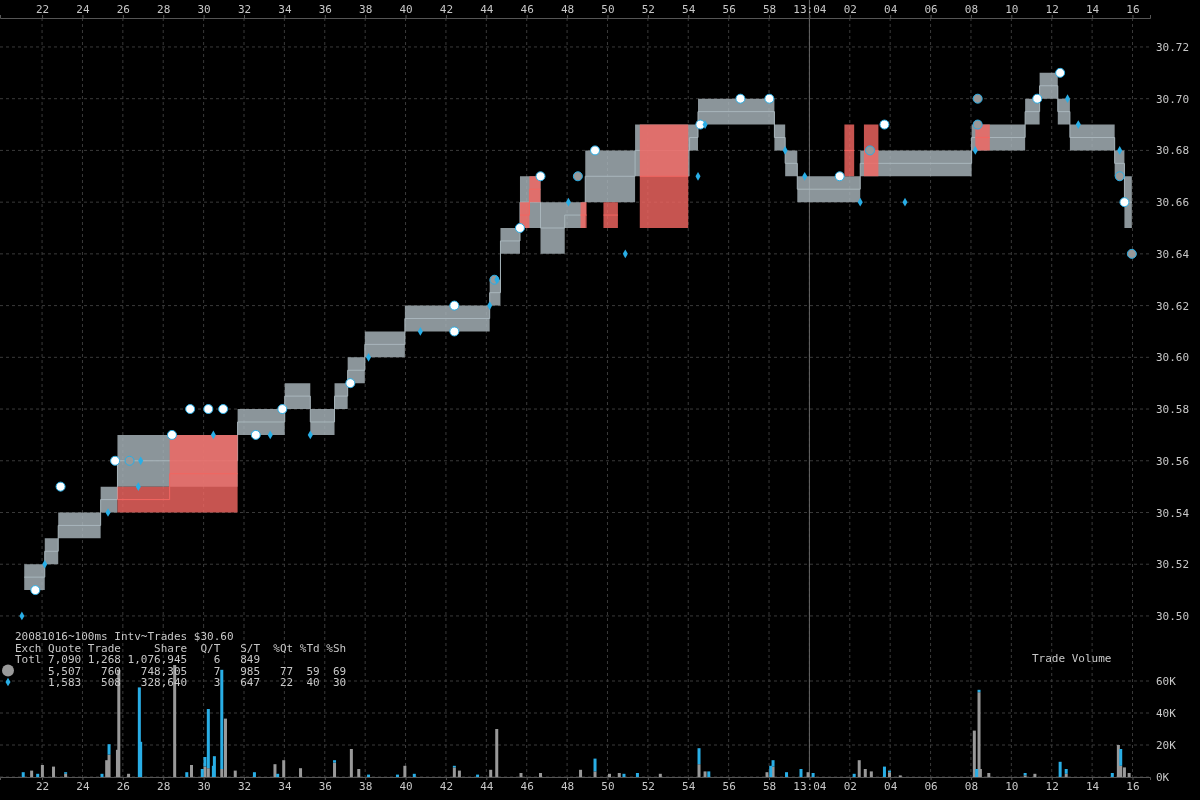  Describe the element at coordinates (1173, 513) in the screenshot. I see `y-tick-label: 30.54` at that location.